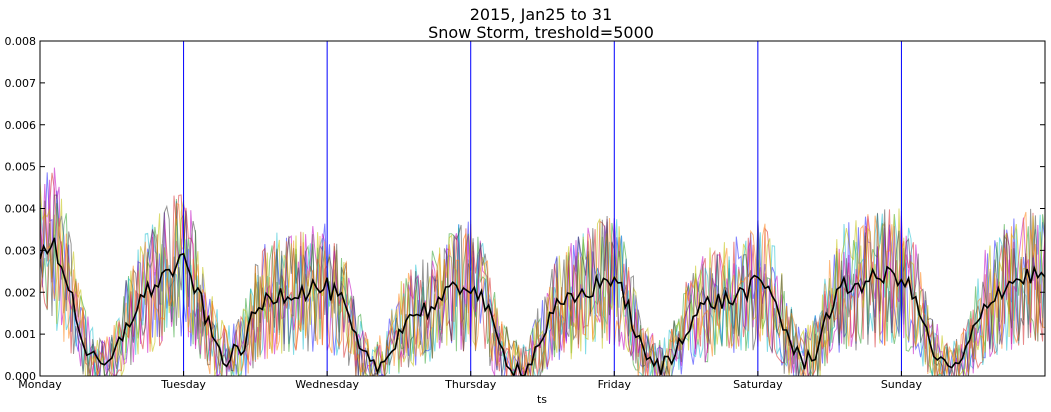 Image resolution: width=1051 pixels, height=412 pixels. Describe the element at coordinates (21, 41) in the screenshot. I see `y-tick-label: 0.008` at that location.